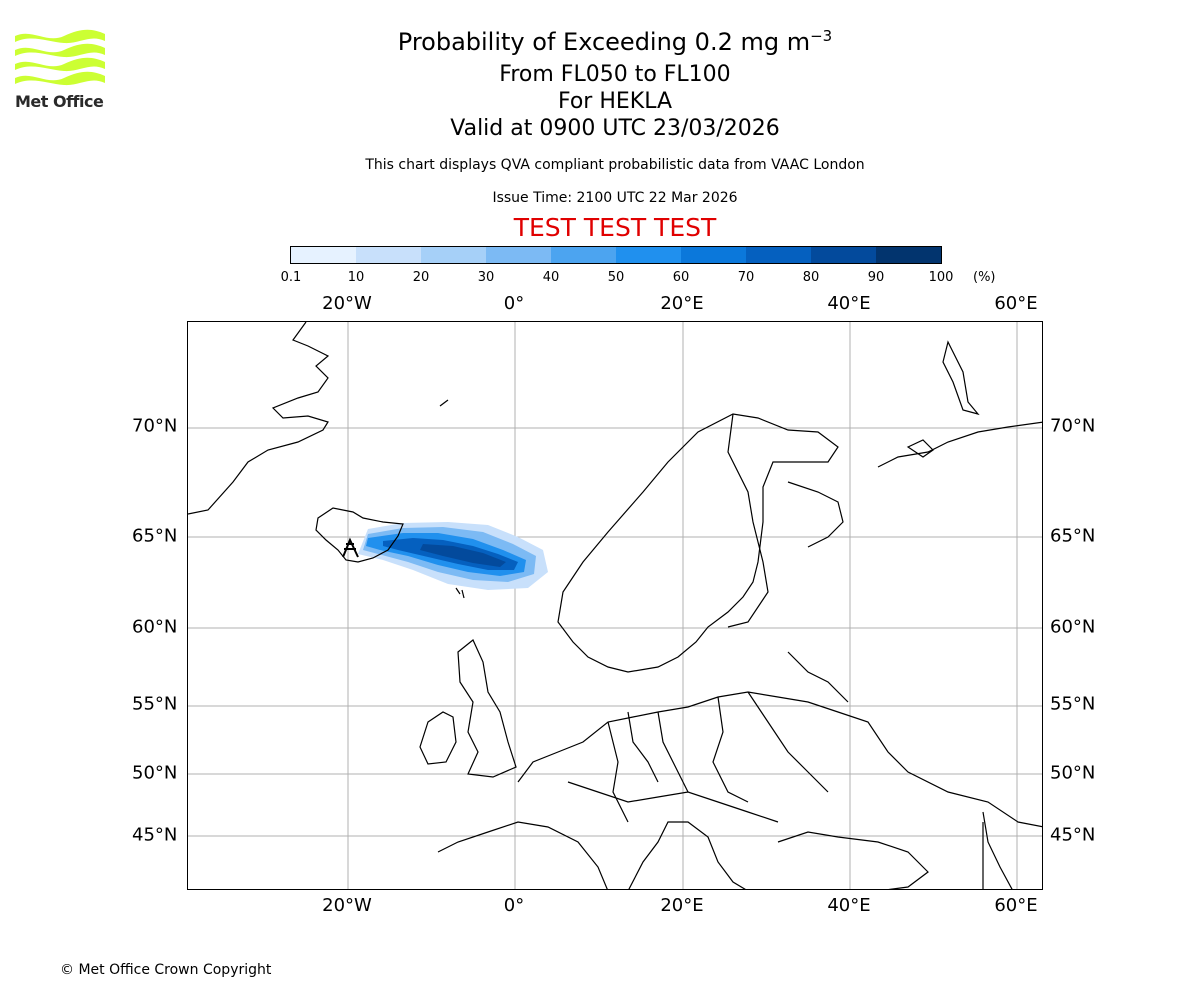 The height and width of the screenshot is (1000, 1200). I want to click on colorbar-unit: (%), so click(984, 277).